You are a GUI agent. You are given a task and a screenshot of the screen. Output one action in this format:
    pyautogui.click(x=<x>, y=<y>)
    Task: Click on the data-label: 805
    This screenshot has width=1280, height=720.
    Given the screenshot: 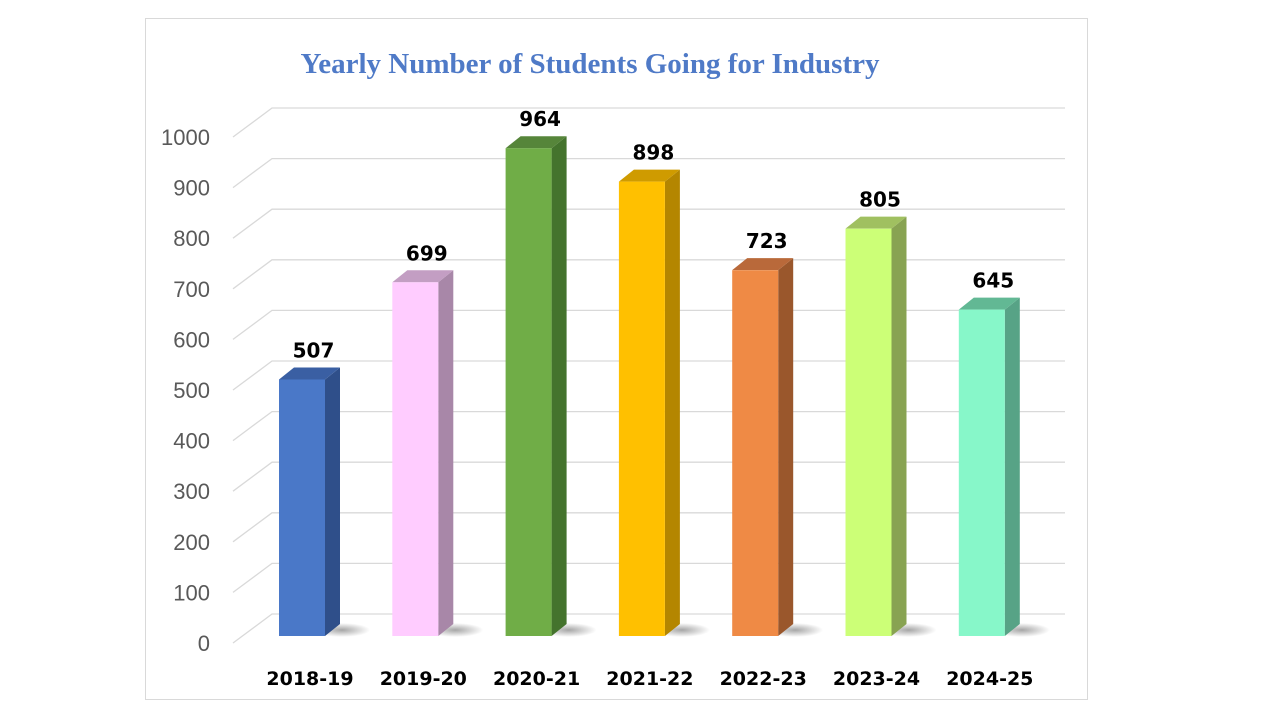 What is the action you would take?
    pyautogui.click(x=880, y=200)
    